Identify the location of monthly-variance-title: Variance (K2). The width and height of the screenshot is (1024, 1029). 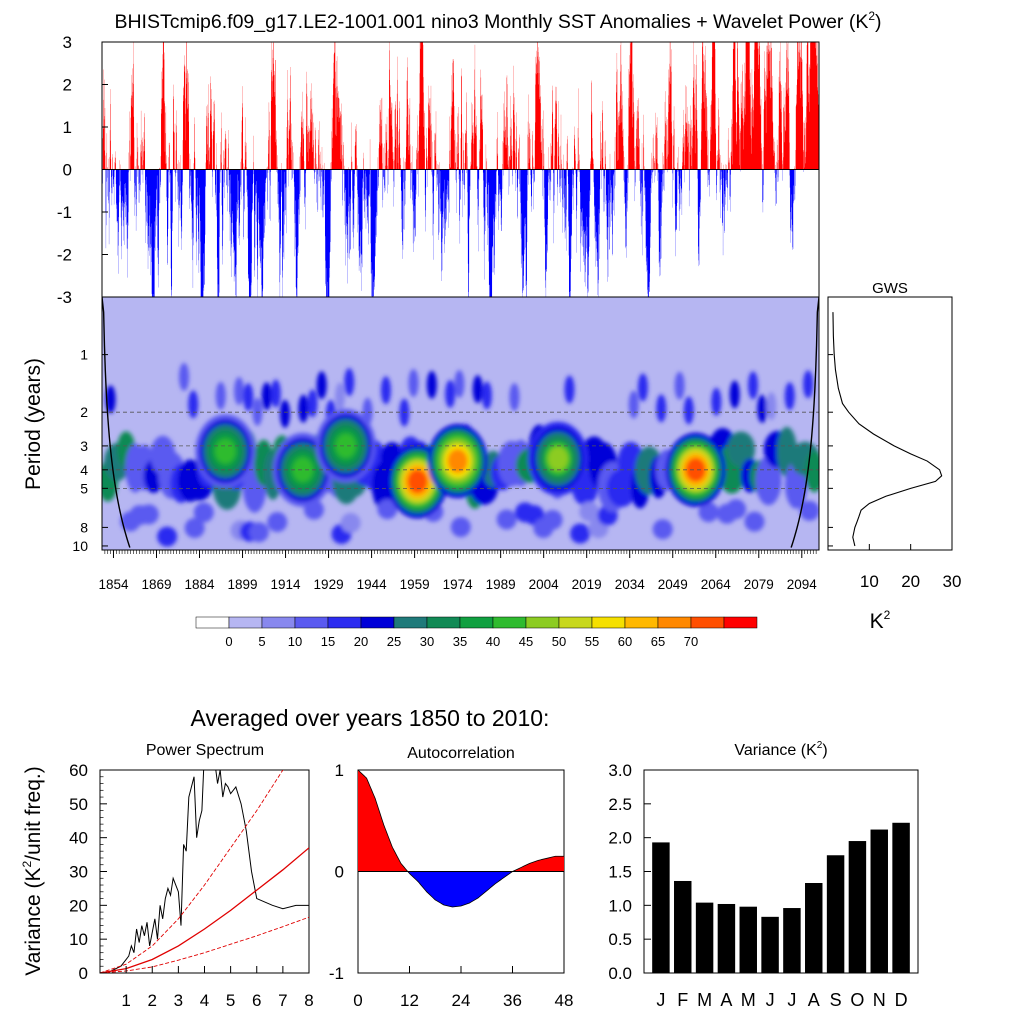
(780, 749).